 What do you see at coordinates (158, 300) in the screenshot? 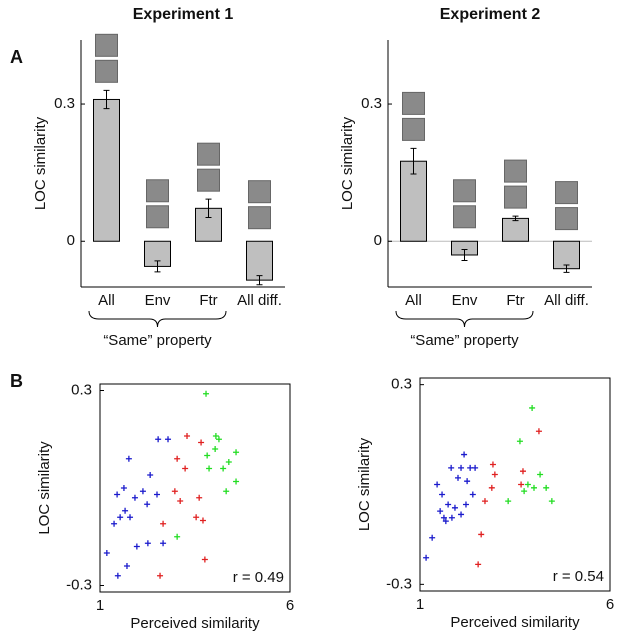
I see `x-tick-label: Env` at bounding box center [158, 300].